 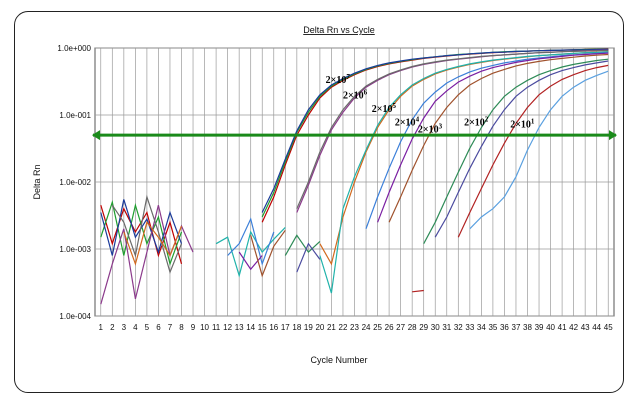 What do you see at coordinates (481, 327) in the screenshot?
I see `x-tick-label: 34` at bounding box center [481, 327].